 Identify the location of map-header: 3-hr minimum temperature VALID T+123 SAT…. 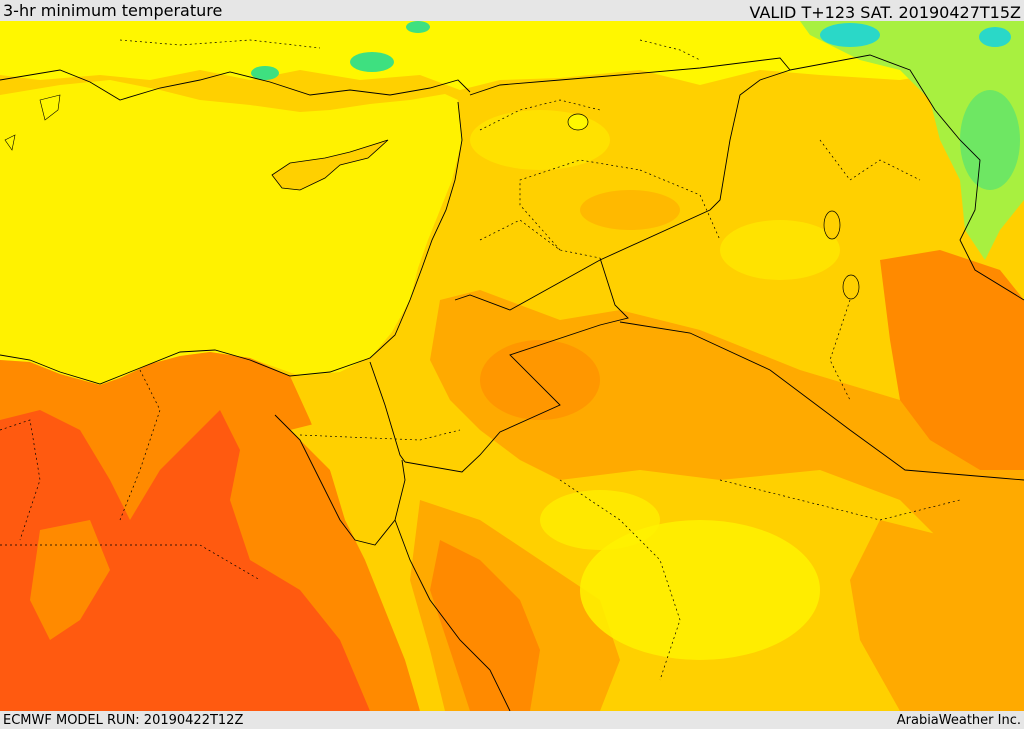
(512, 10).